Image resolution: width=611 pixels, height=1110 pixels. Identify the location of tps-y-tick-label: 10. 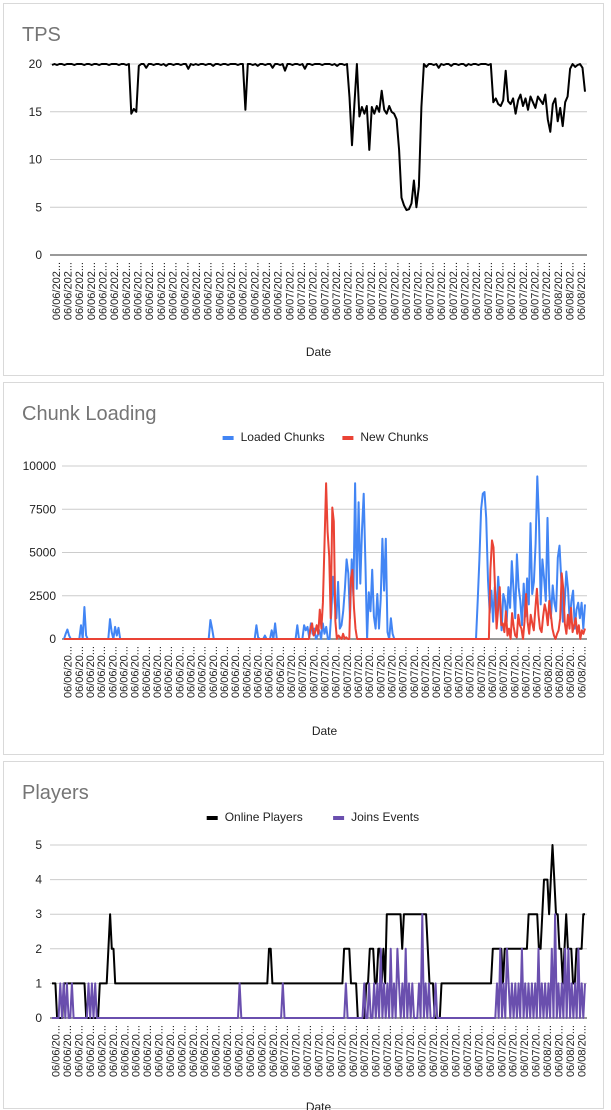
(36, 160).